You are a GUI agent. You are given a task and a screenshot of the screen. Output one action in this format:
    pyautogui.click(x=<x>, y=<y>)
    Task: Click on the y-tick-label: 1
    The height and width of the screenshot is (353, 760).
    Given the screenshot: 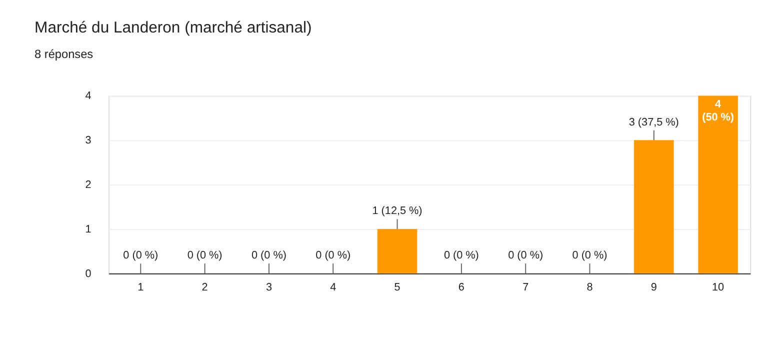 What is the action you would take?
    pyautogui.click(x=88, y=229)
    